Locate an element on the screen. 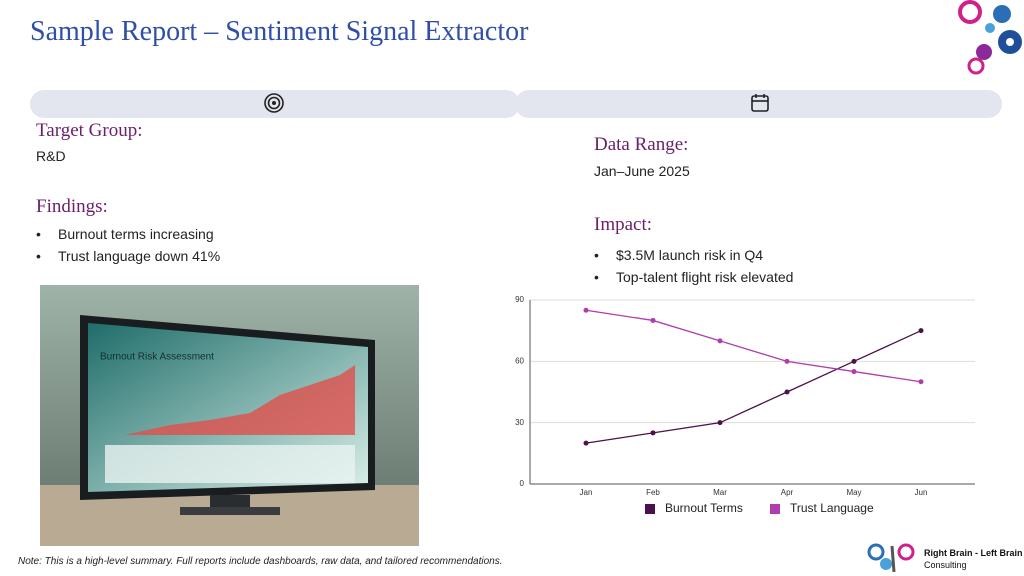 This screenshot has width=1024, height=576. brand-name: Right Brain - Left Brain is located at coordinates (973, 553).